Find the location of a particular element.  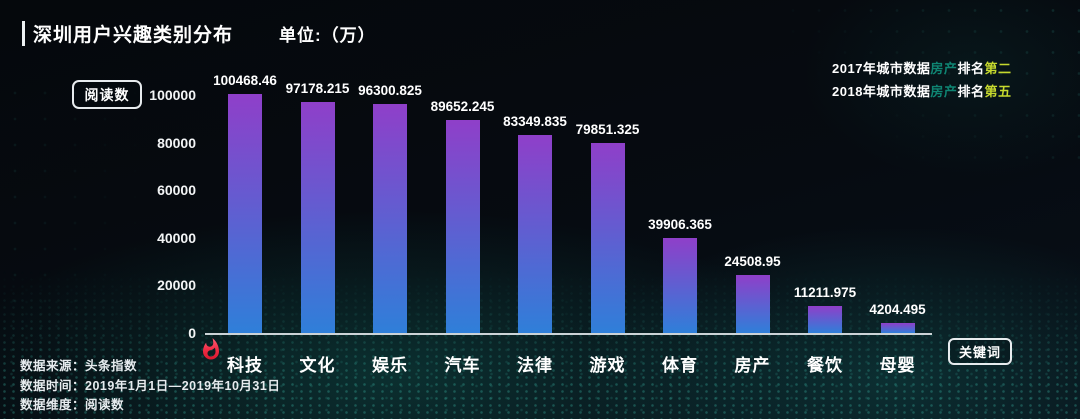

category-label: 文化 is located at coordinates (317, 365).